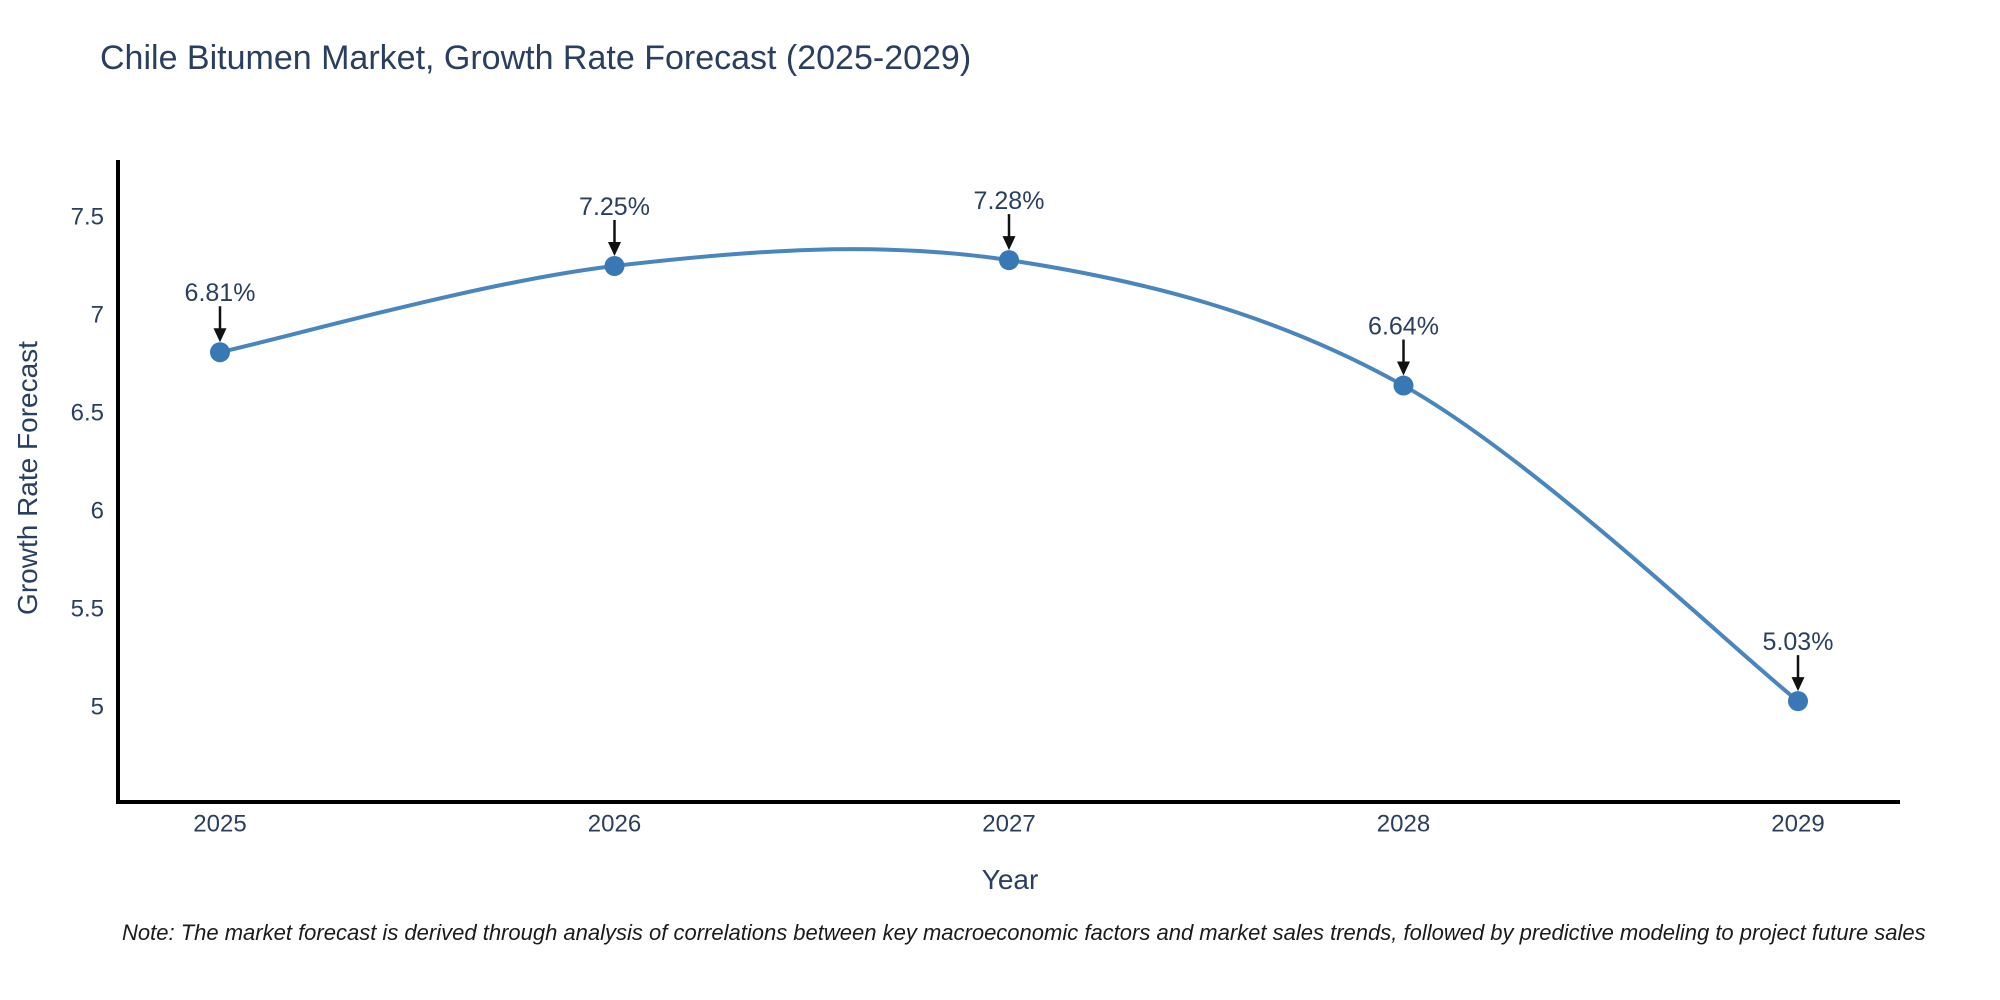 Image resolution: width=2000 pixels, height=1000 pixels. Describe the element at coordinates (97, 707) in the screenshot. I see `y-tick-label: 5` at that location.